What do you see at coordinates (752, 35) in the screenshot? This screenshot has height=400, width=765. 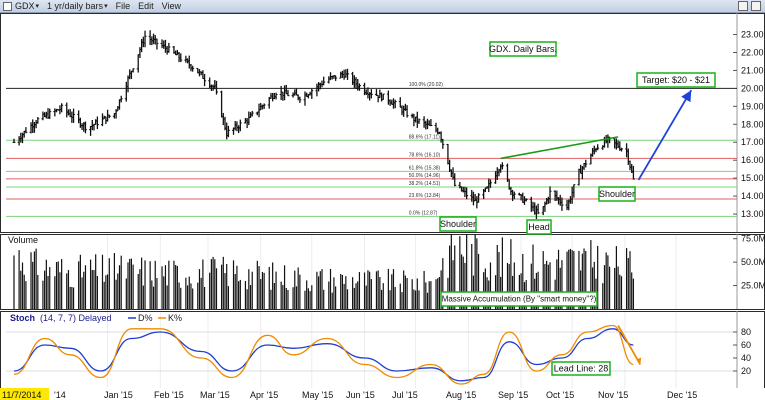 I see `price-tick-label: 23.00` at bounding box center [752, 35].